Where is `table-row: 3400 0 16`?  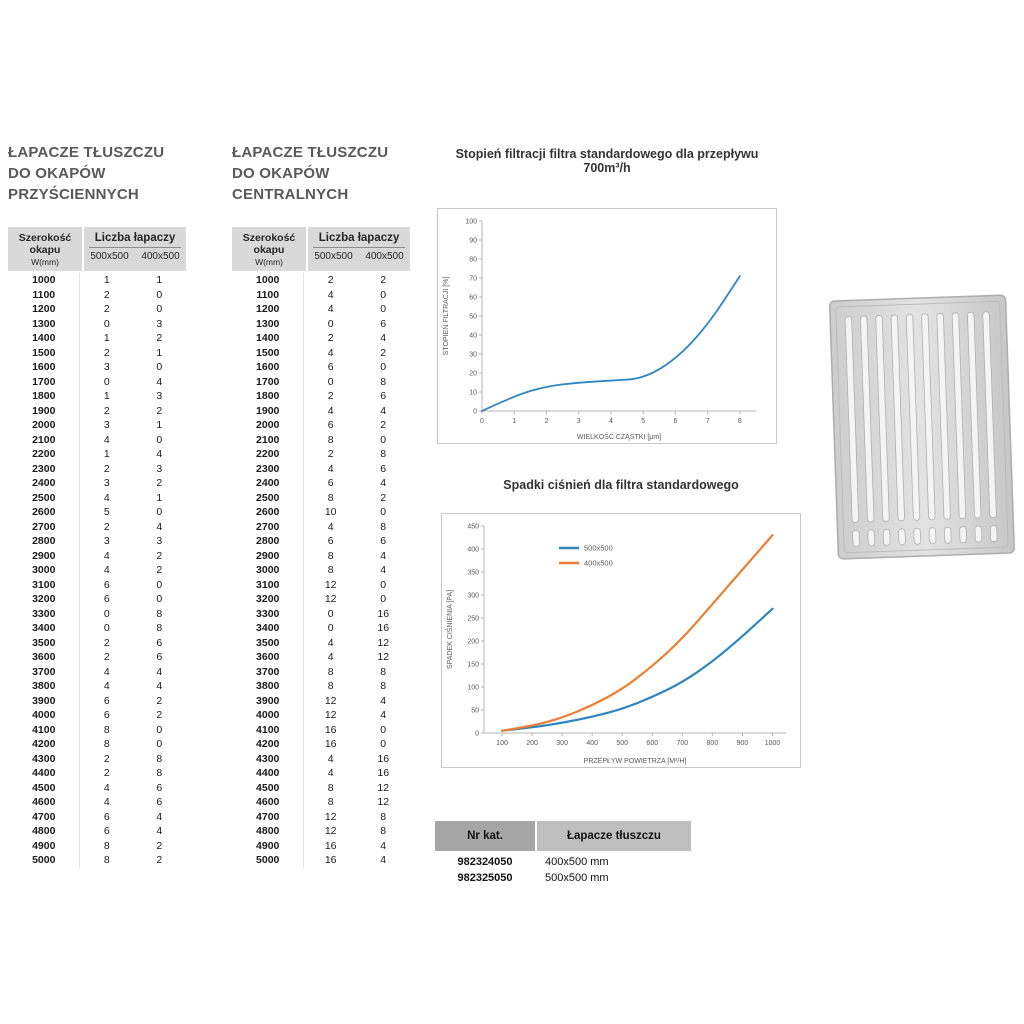 table-row: 3400 0 16 is located at coordinates (321, 628).